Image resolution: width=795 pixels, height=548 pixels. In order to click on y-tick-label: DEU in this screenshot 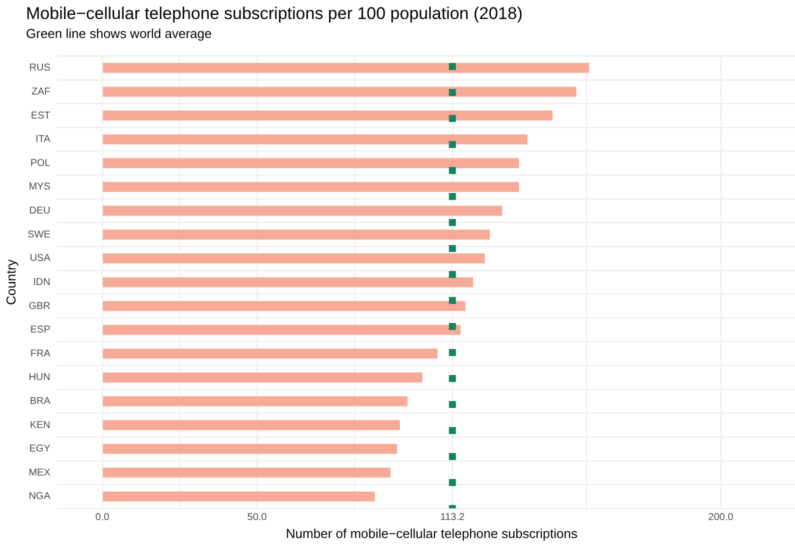, I will do `click(39, 211)`.